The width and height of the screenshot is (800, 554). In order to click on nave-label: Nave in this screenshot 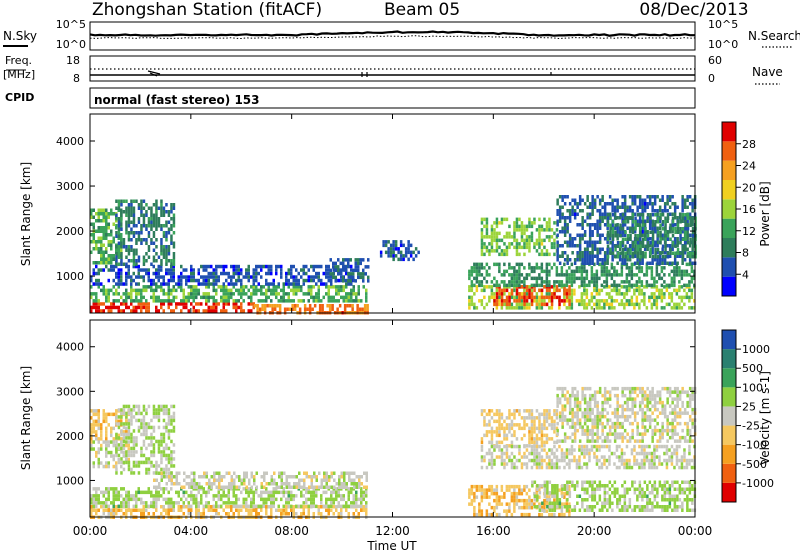, I will do `click(767, 72)`.